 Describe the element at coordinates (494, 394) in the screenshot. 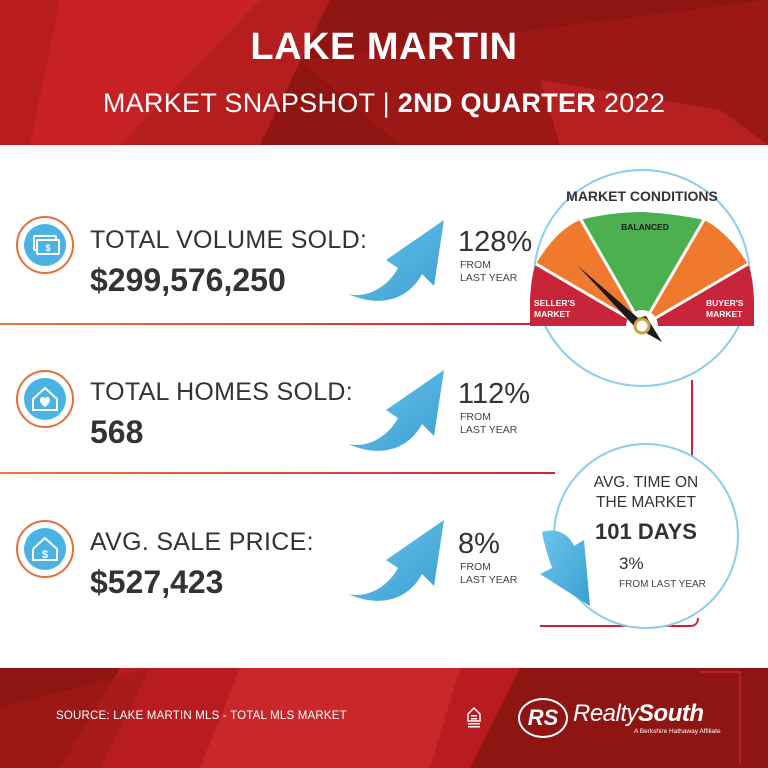

I see `change-percent: 112%` at that location.